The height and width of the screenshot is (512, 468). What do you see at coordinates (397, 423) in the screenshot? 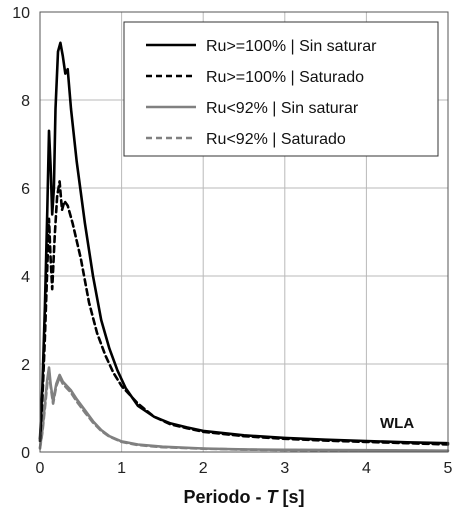
I see `wla-annotation: WLA` at bounding box center [397, 423].